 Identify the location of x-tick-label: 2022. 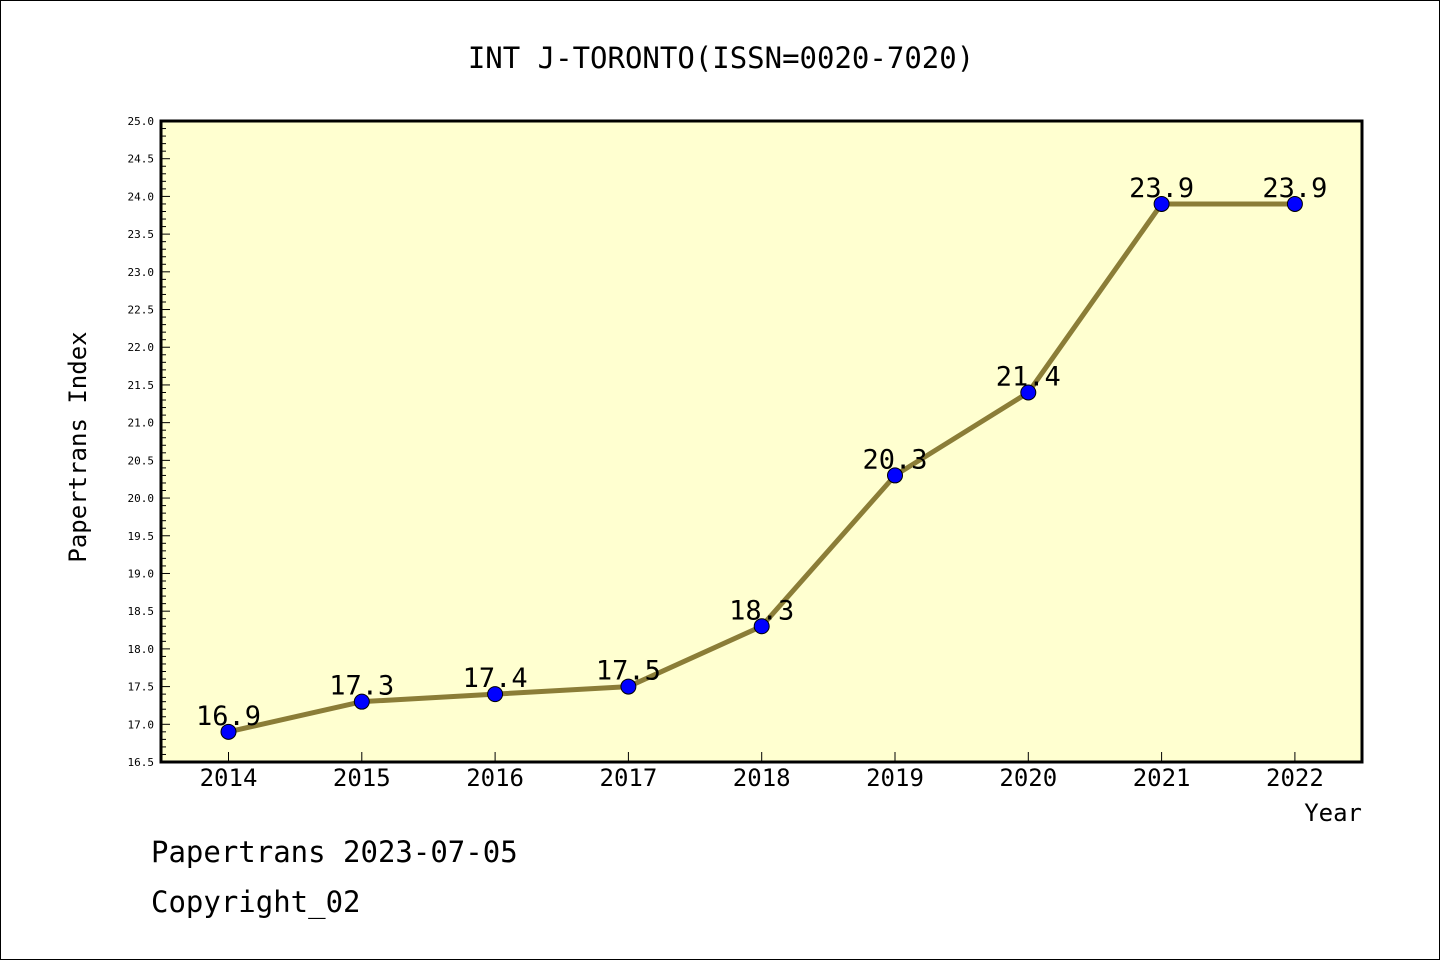
(1295, 778).